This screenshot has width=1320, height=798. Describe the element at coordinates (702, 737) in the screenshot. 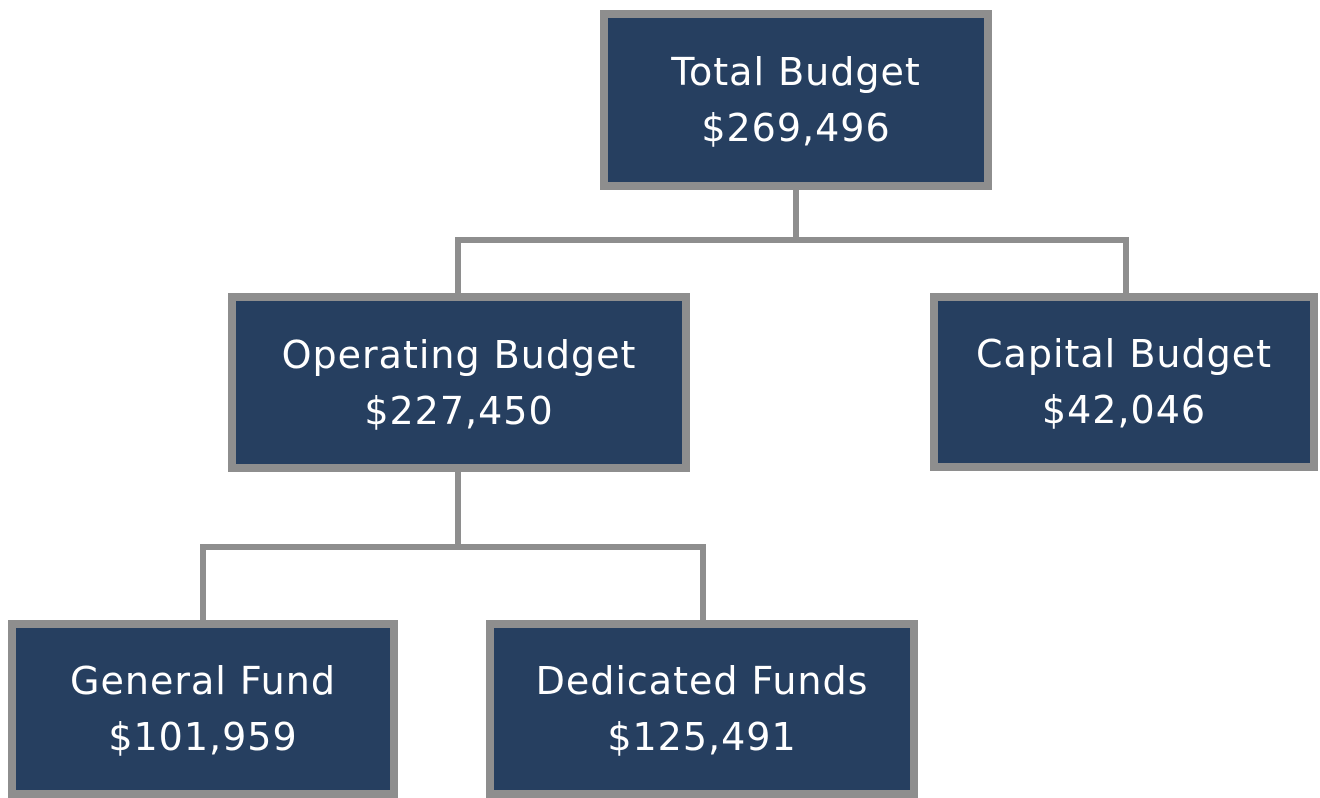

I see `node-value: $125,491` at that location.